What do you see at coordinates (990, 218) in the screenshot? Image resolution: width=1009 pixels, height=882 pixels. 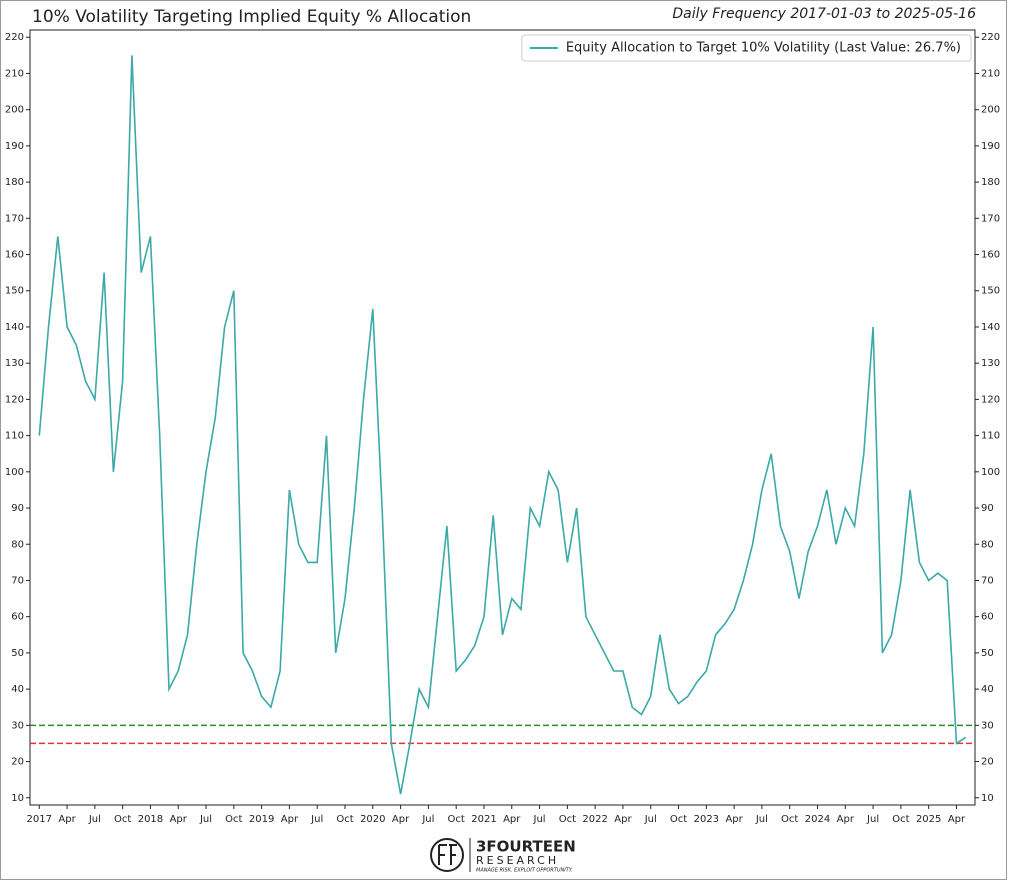 I see `y2-tick-label: 170` at bounding box center [990, 218].